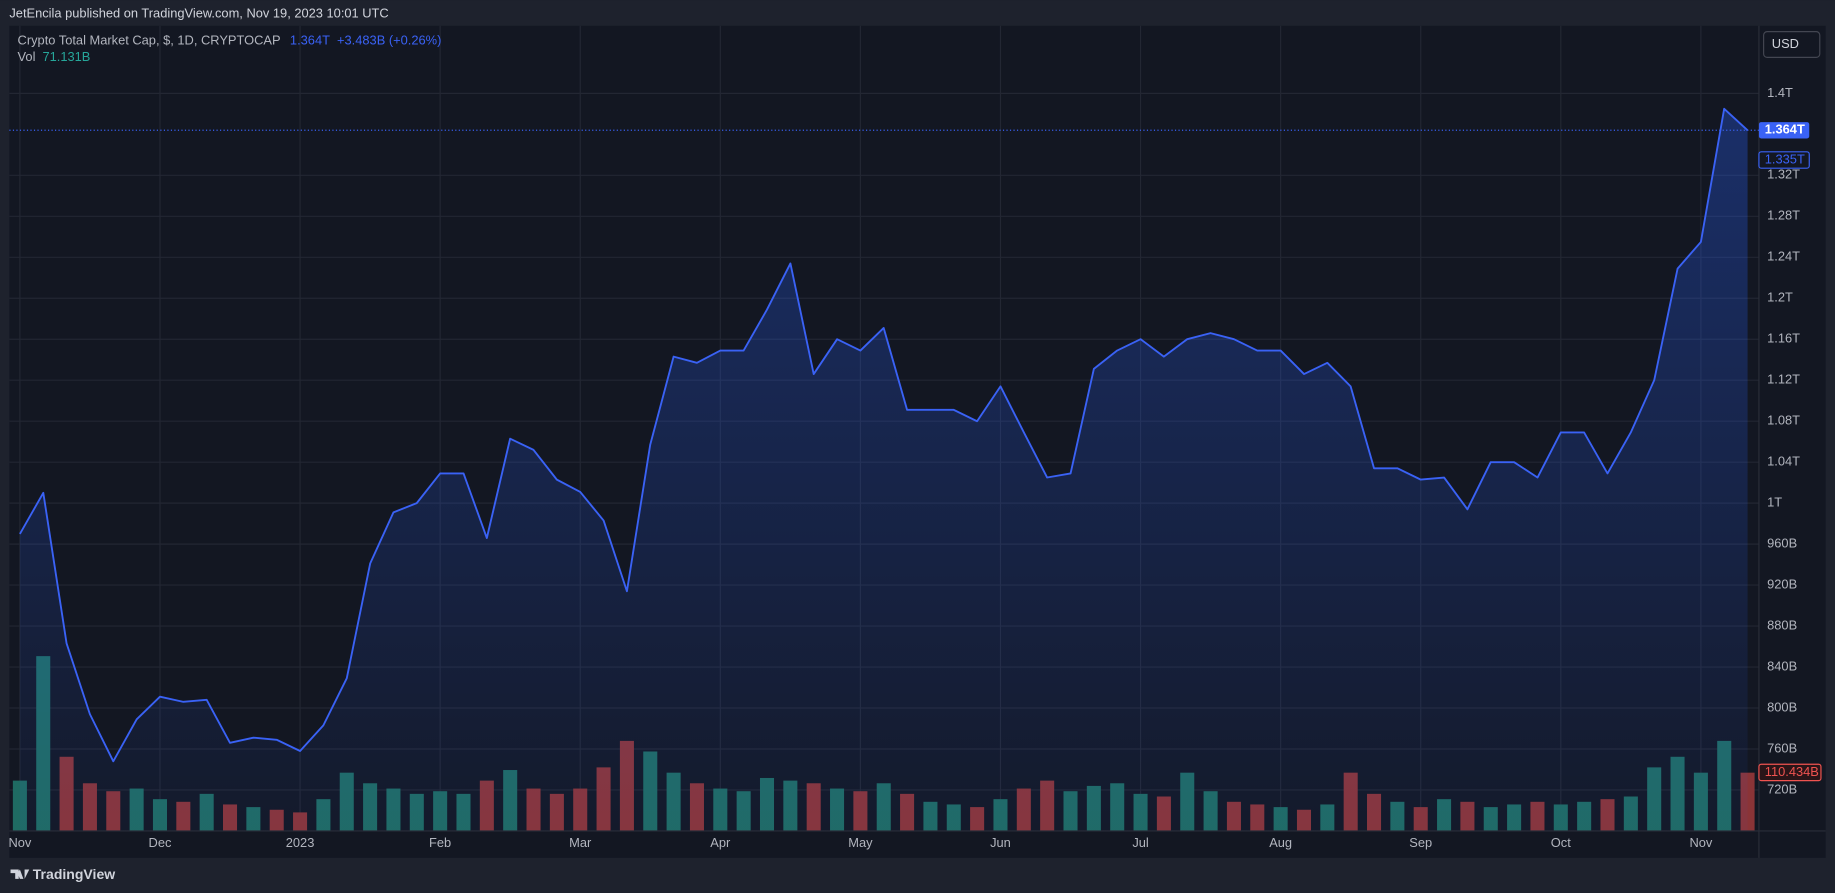 The height and width of the screenshot is (893, 1835). Describe the element at coordinates (389, 39) in the screenshot. I see `legend-change: +3.483B (+0.26%)` at that location.